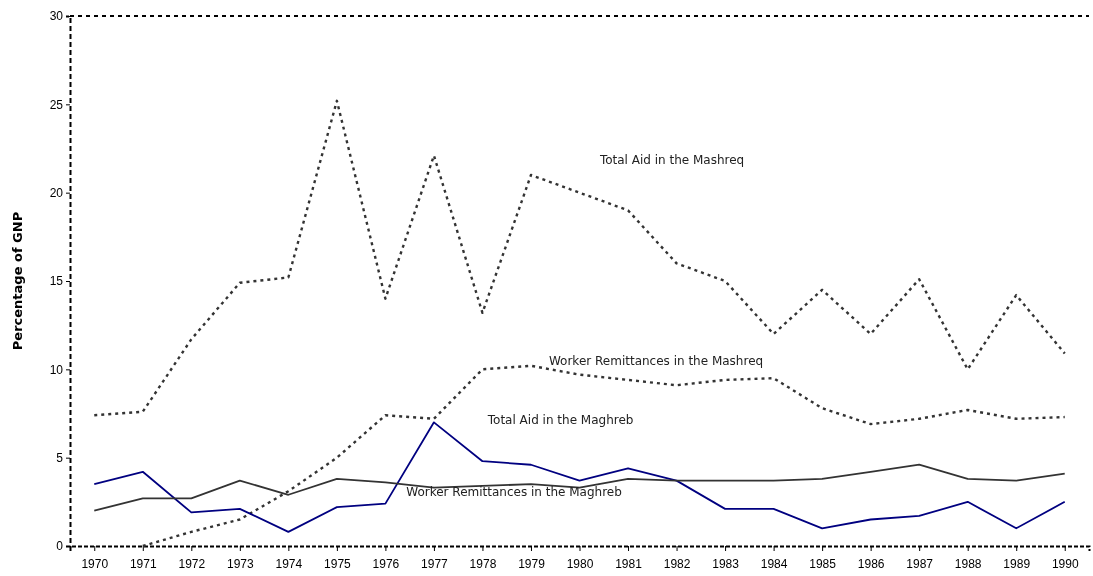 The width and height of the screenshot is (1093, 576). Describe the element at coordinates (823, 564) in the screenshot. I see `x-tick-label: 1985` at that location.